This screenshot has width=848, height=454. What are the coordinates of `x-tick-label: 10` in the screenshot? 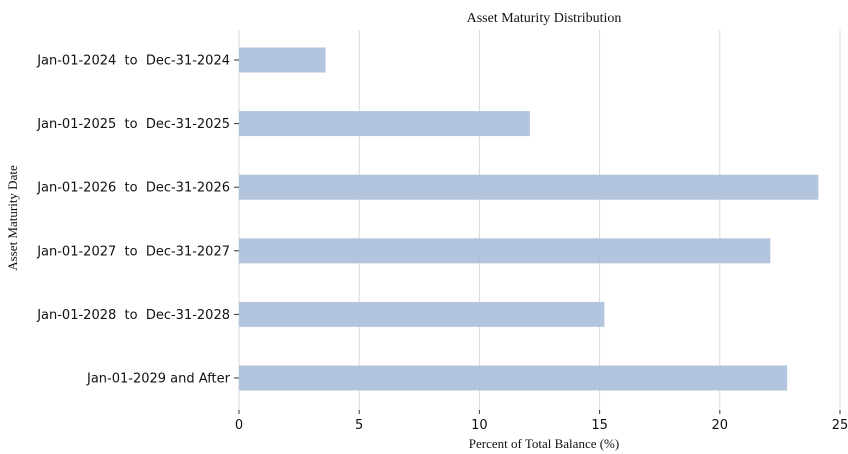 It's located at (479, 425).